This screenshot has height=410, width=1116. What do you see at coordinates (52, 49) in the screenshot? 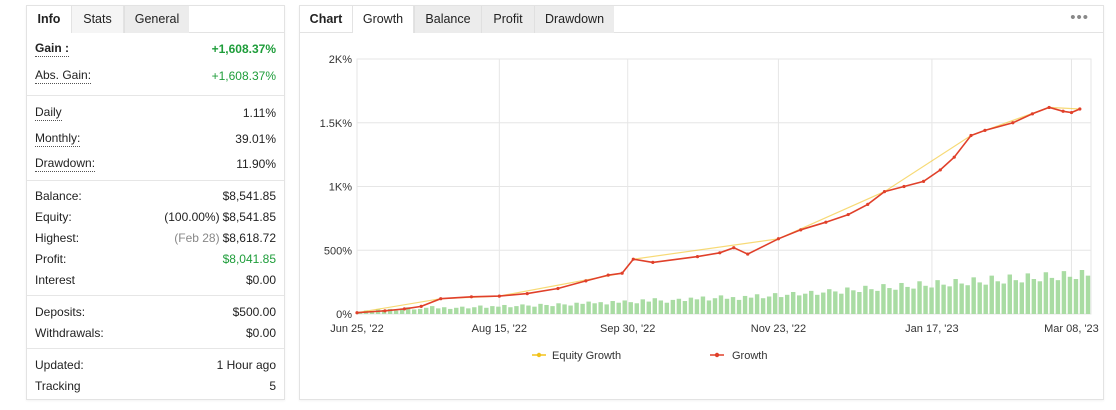
I see `gain-label: Gain :` at bounding box center [52, 49].